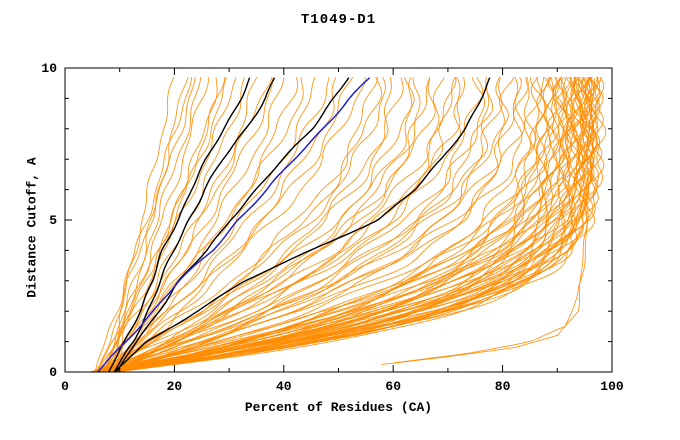 This screenshot has width=680, height=440. What do you see at coordinates (175, 386) in the screenshot?
I see `x-tick-label: 20` at bounding box center [175, 386].